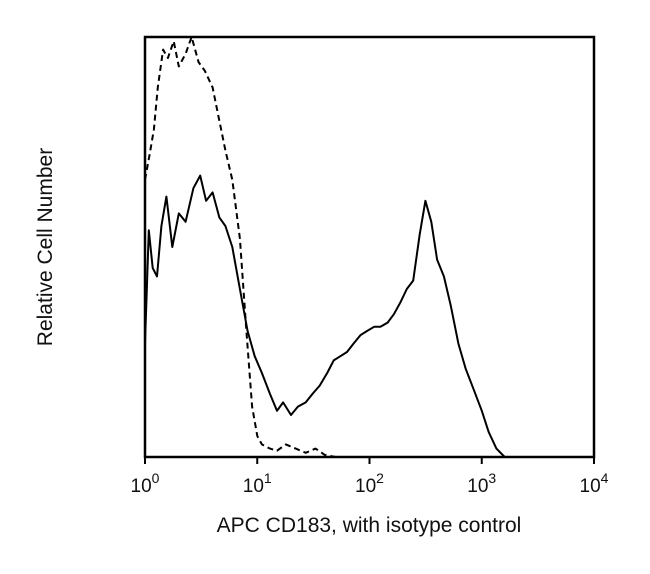  Describe the element at coordinates (145, 483) in the screenshot. I see `x-tick-label: 10⁰` at that location.